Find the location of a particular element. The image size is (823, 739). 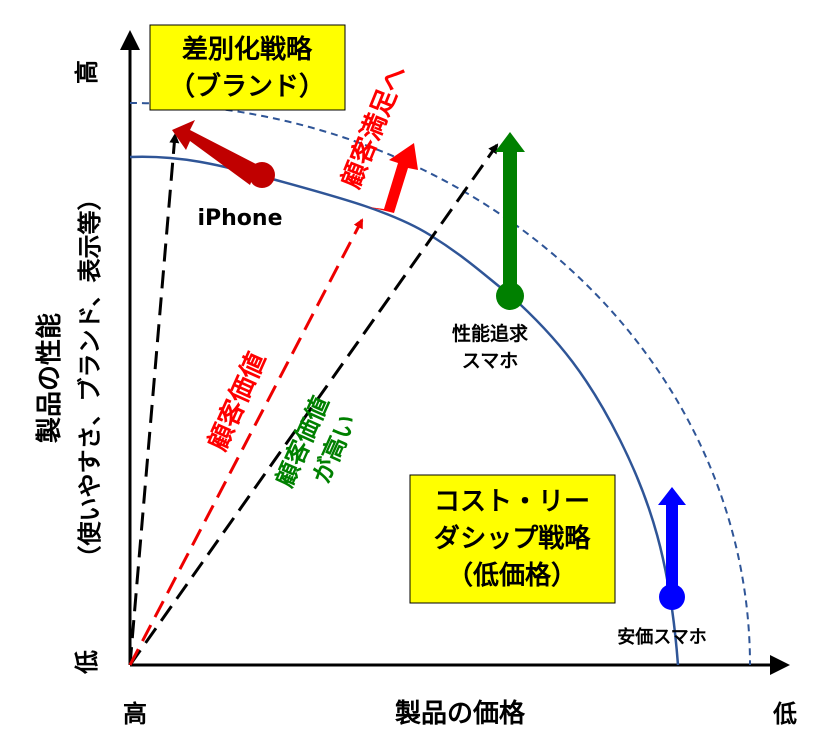

product-label: 安価スマホ is located at coordinates (661, 637).